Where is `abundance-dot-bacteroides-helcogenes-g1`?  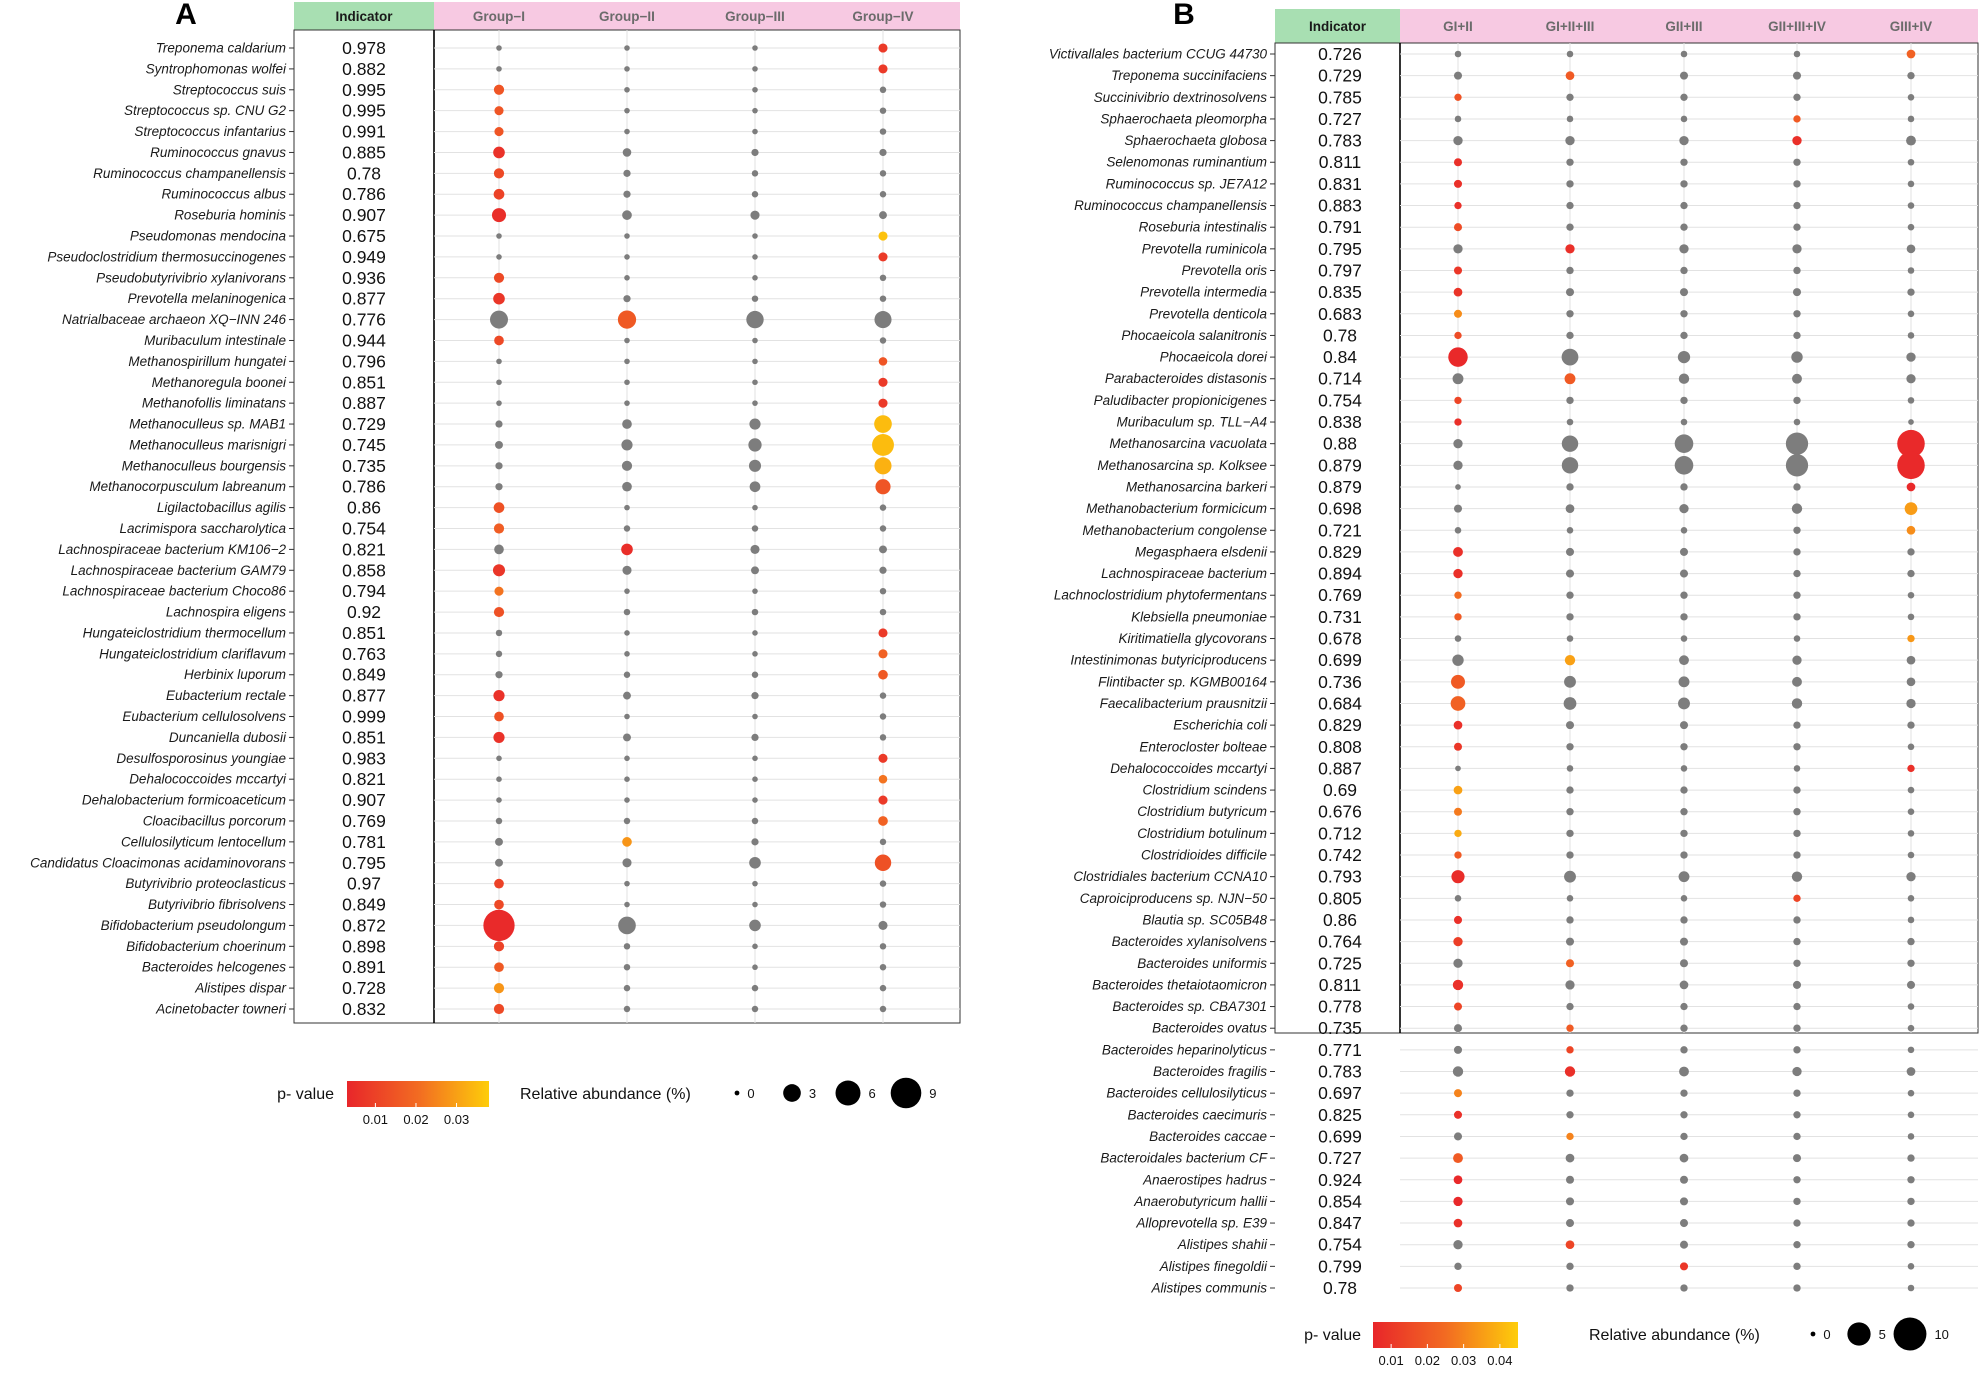
abundance-dot-bacteroides-helcogenes-g1 is located at coordinates (499, 967).